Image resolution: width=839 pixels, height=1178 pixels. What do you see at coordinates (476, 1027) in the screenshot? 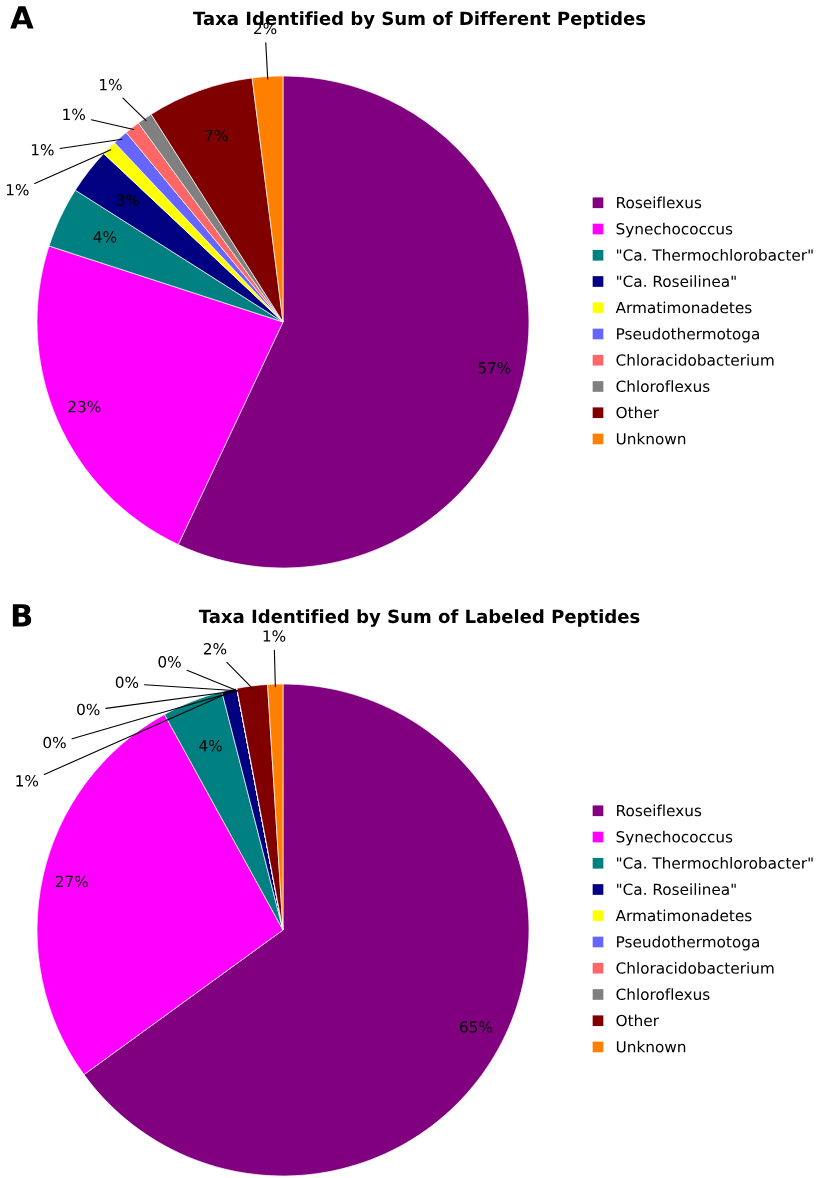
I see `data-label: 65%` at bounding box center [476, 1027].